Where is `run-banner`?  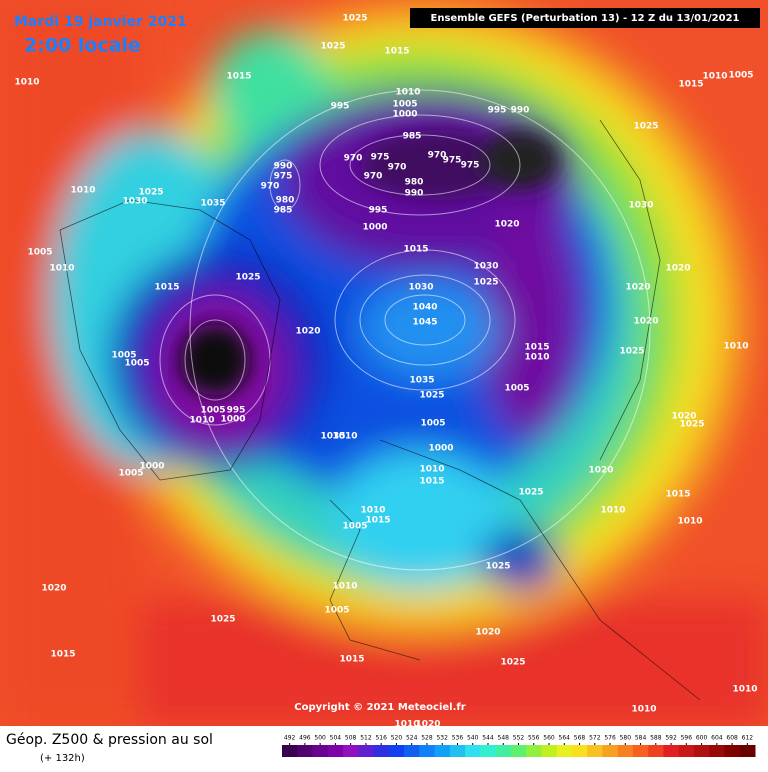
run-banner is located at coordinates (585, 18).